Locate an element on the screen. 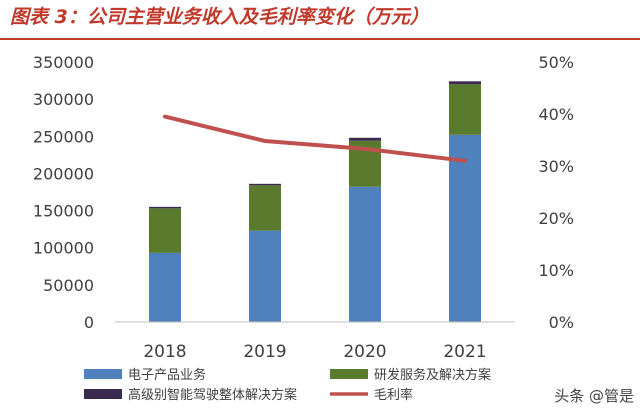 The image size is (640, 416). x-tick-label: 2021 is located at coordinates (464, 352).